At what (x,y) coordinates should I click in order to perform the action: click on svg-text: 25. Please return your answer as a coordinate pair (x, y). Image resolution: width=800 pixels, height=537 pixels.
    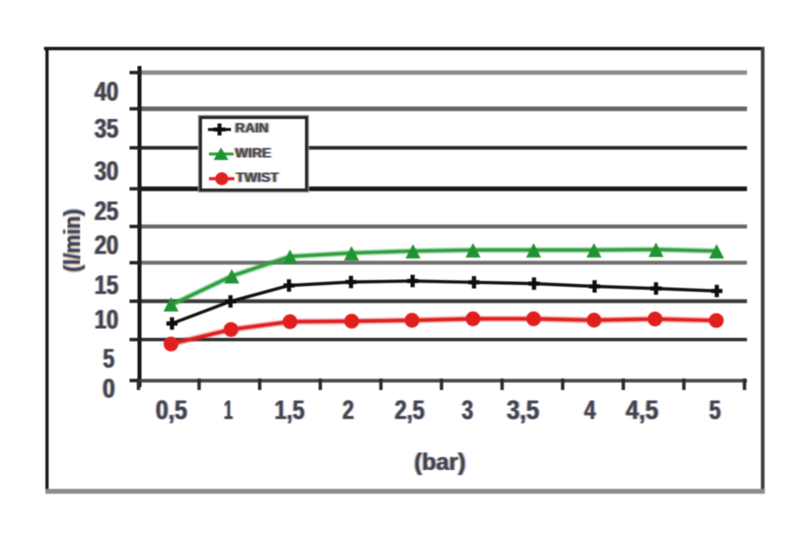
    Looking at the image, I should click on (107, 210).